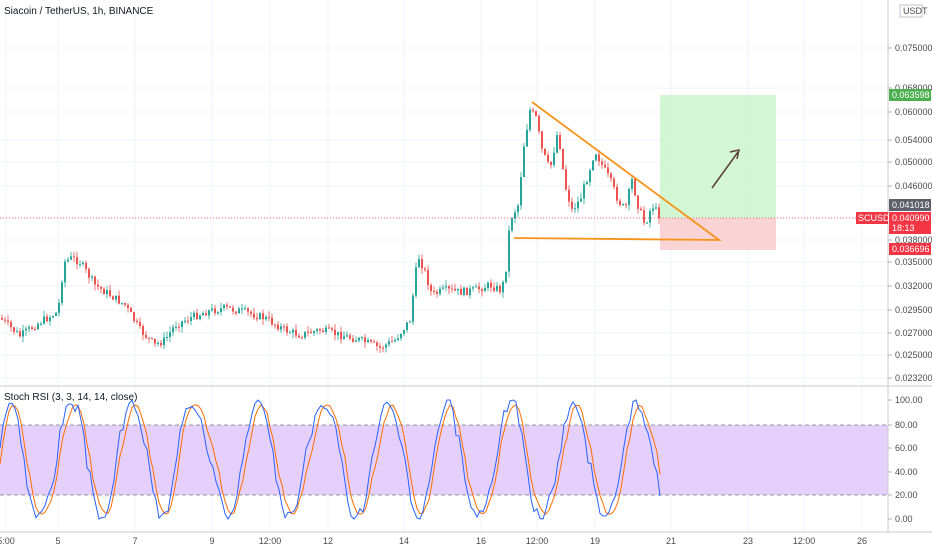  Describe the element at coordinates (913, 310) in the screenshot. I see `price-tick-label: 0.029500` at that location.